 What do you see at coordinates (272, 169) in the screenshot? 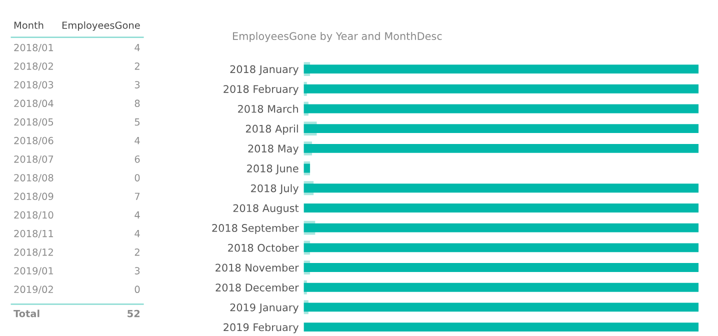
I see `y-tick-label: 2018 June` at bounding box center [272, 169].